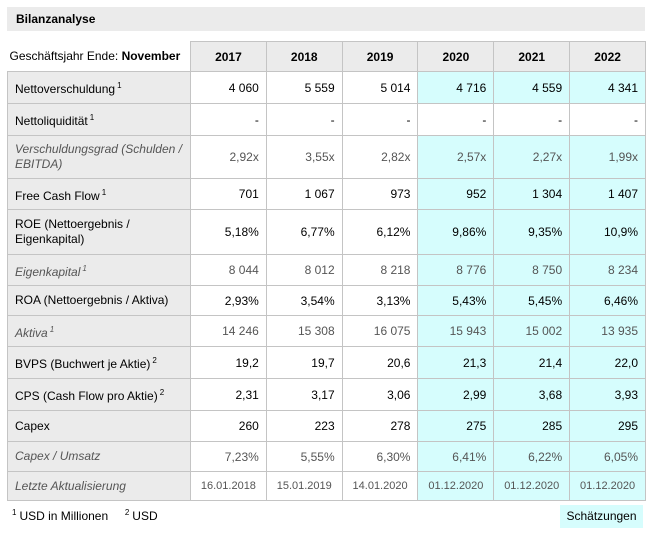  Describe the element at coordinates (65, 56) in the screenshot. I see `fiscal-year-prefix: Geschäftsjahr Ende:` at that location.